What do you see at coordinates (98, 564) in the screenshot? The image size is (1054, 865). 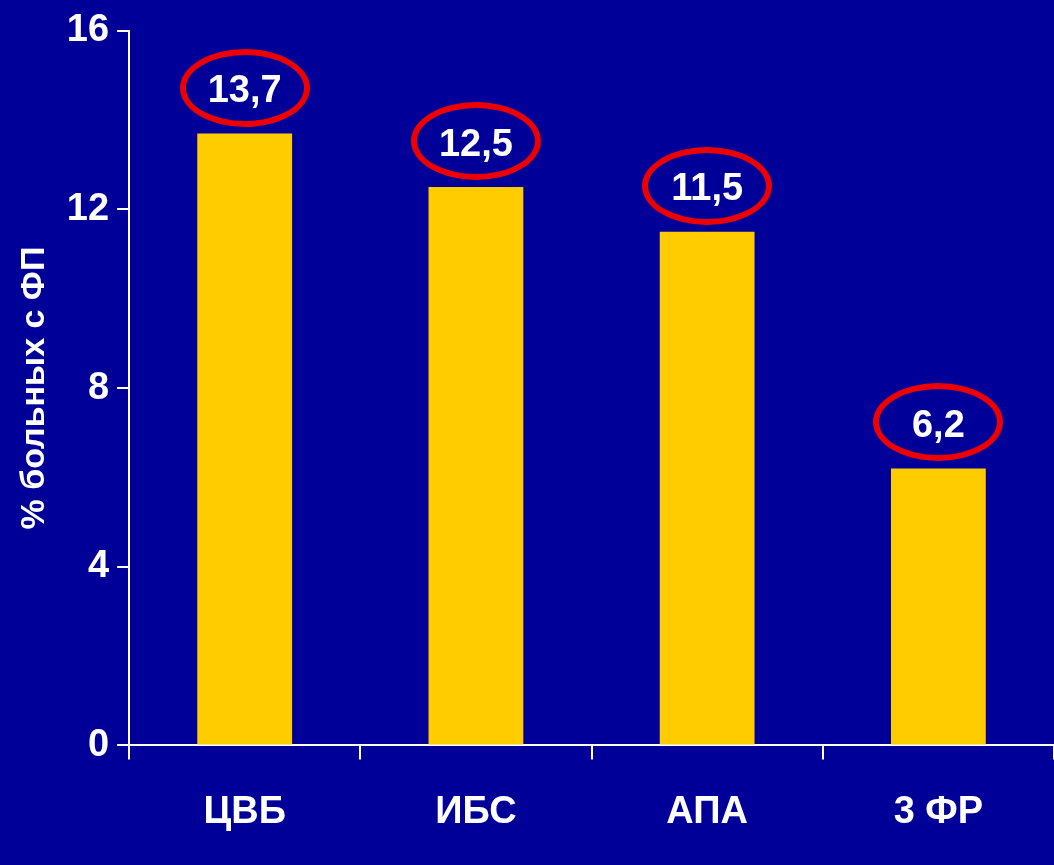 I see `y-tick-label: 4` at bounding box center [98, 564].